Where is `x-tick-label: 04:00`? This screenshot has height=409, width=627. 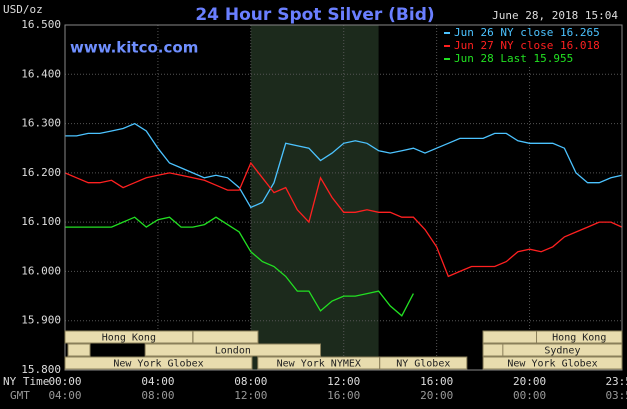
x-tick-label: 04:00 is located at coordinates (157, 381).